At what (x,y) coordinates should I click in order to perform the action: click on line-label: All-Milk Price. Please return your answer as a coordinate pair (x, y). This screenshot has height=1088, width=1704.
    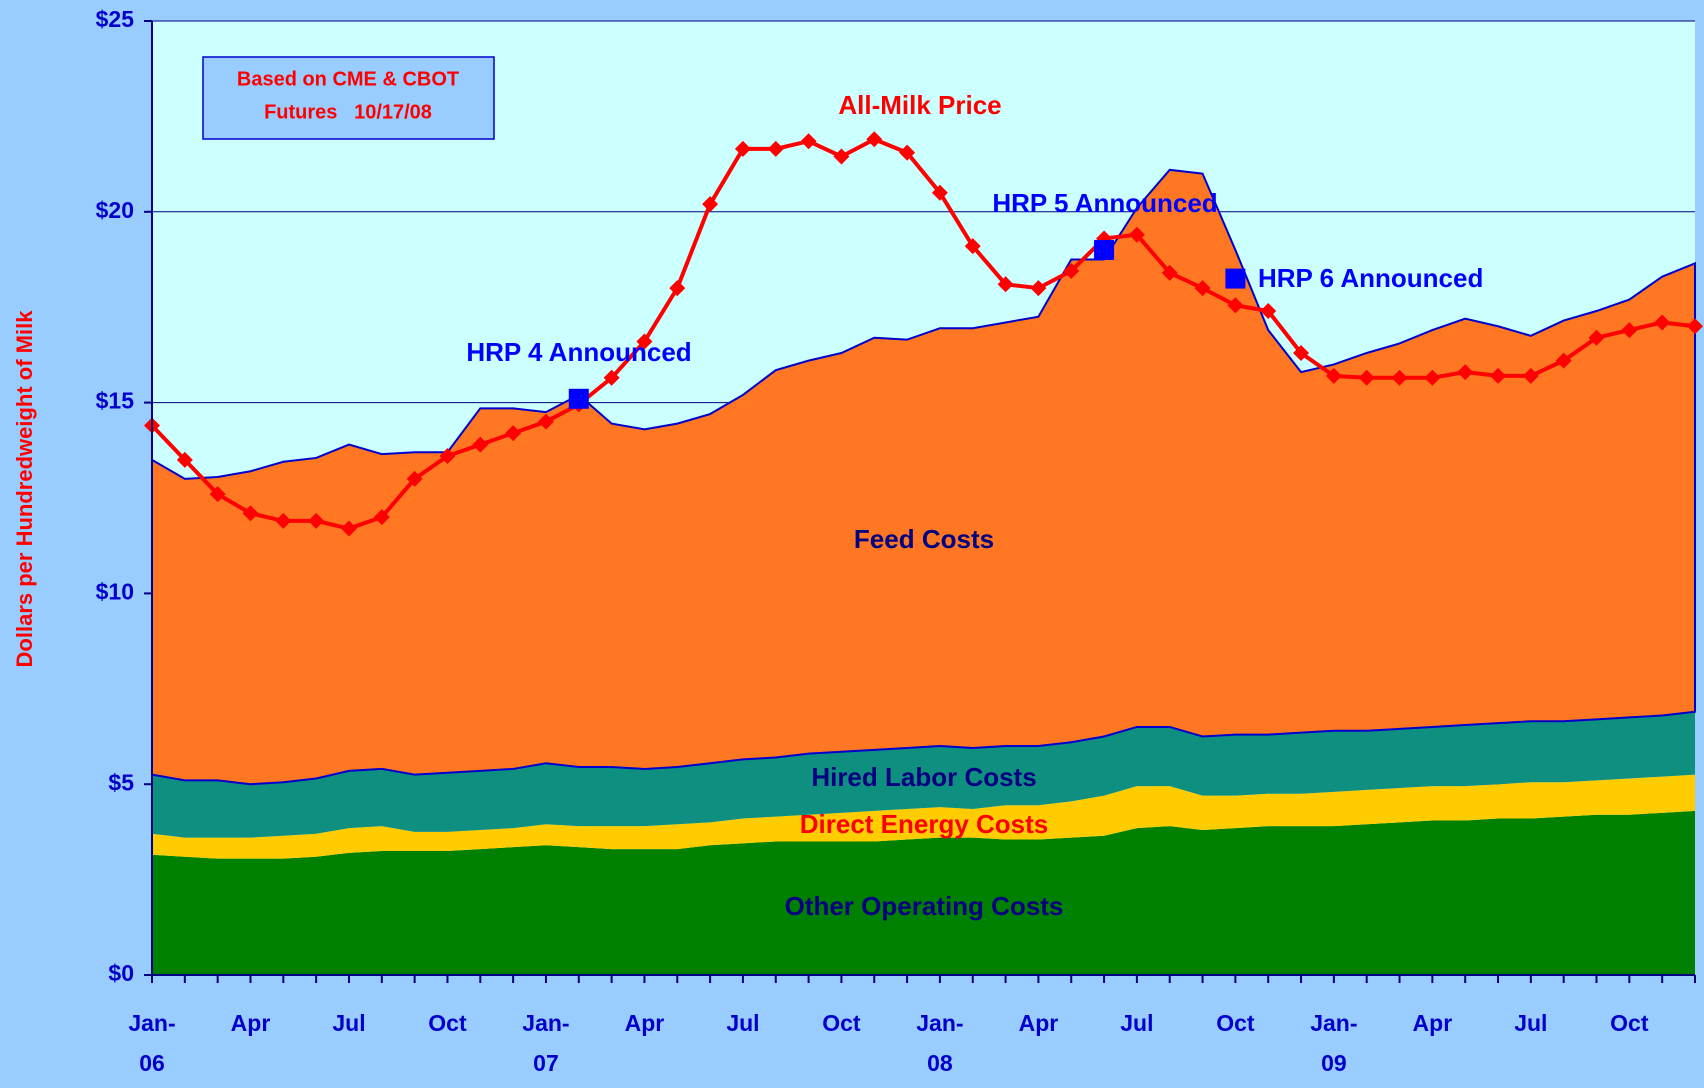
    Looking at the image, I should click on (919, 105).